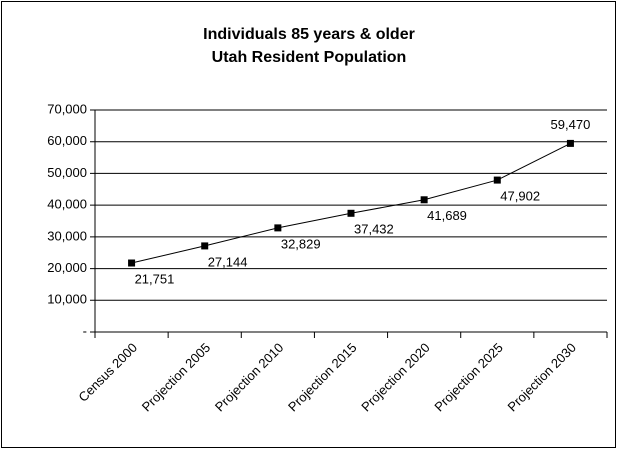 The height and width of the screenshot is (449, 618). I want to click on data-label: 32,829, so click(301, 243).